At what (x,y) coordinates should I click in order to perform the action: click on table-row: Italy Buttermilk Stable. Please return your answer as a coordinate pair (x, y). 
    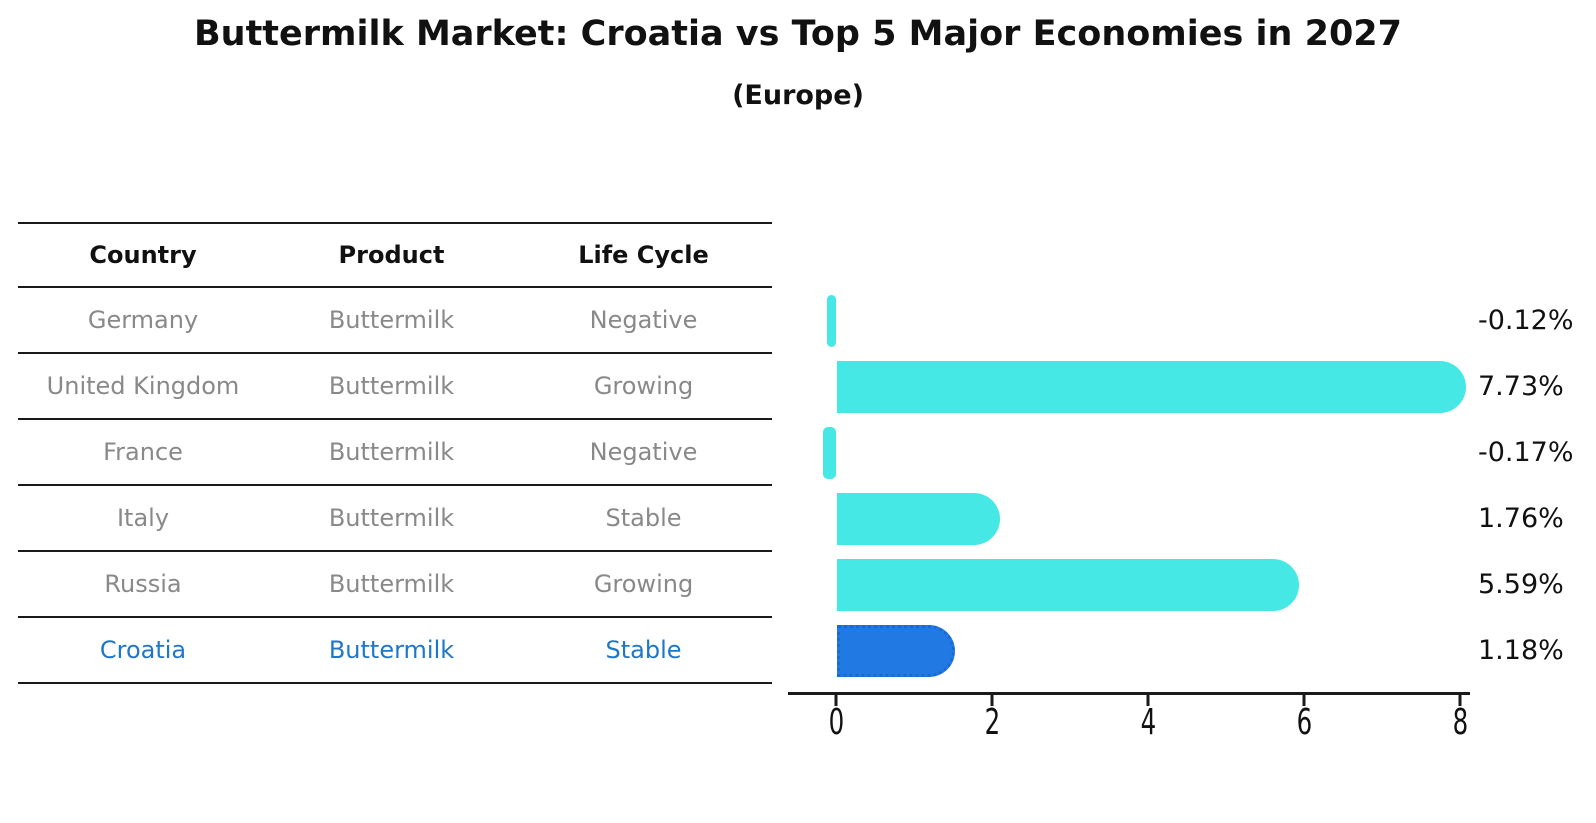
    Looking at the image, I should click on (395, 519).